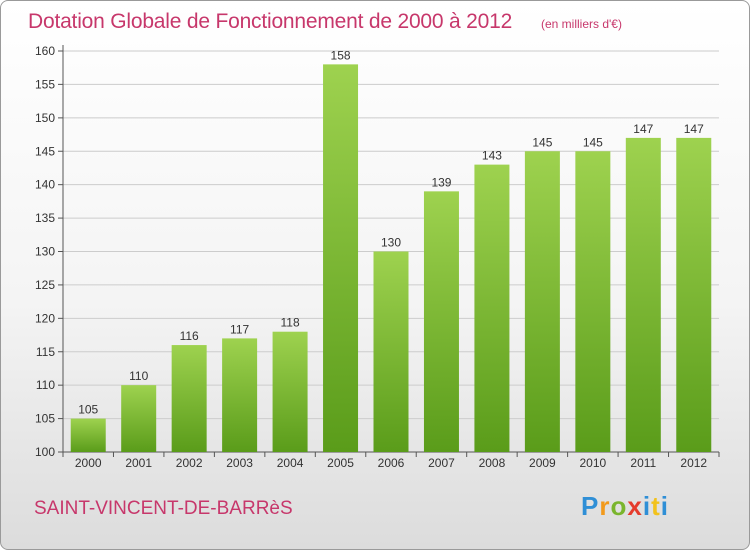  What do you see at coordinates (341, 55) in the screenshot?
I see `data-label: 158` at bounding box center [341, 55].